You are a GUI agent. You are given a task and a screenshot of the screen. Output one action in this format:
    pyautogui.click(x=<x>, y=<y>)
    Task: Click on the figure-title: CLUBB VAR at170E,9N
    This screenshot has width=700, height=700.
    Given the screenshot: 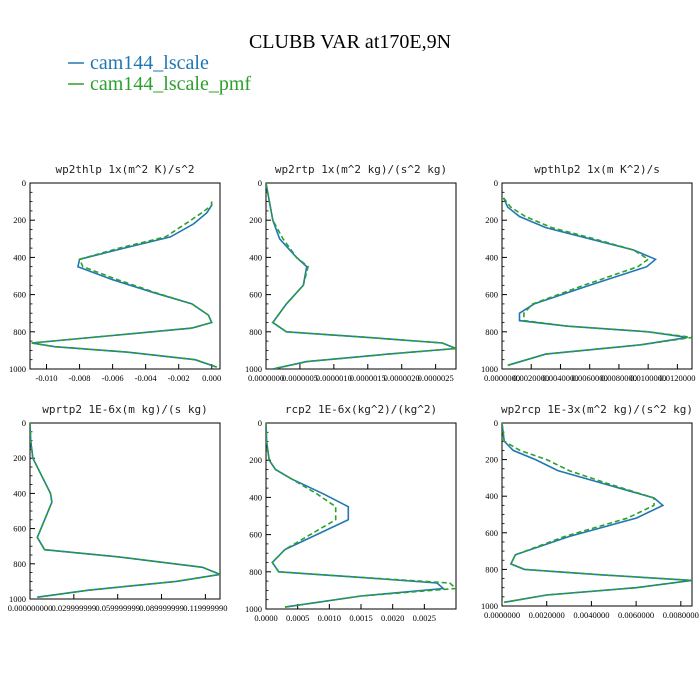 What is the action you would take?
    pyautogui.click(x=350, y=42)
    